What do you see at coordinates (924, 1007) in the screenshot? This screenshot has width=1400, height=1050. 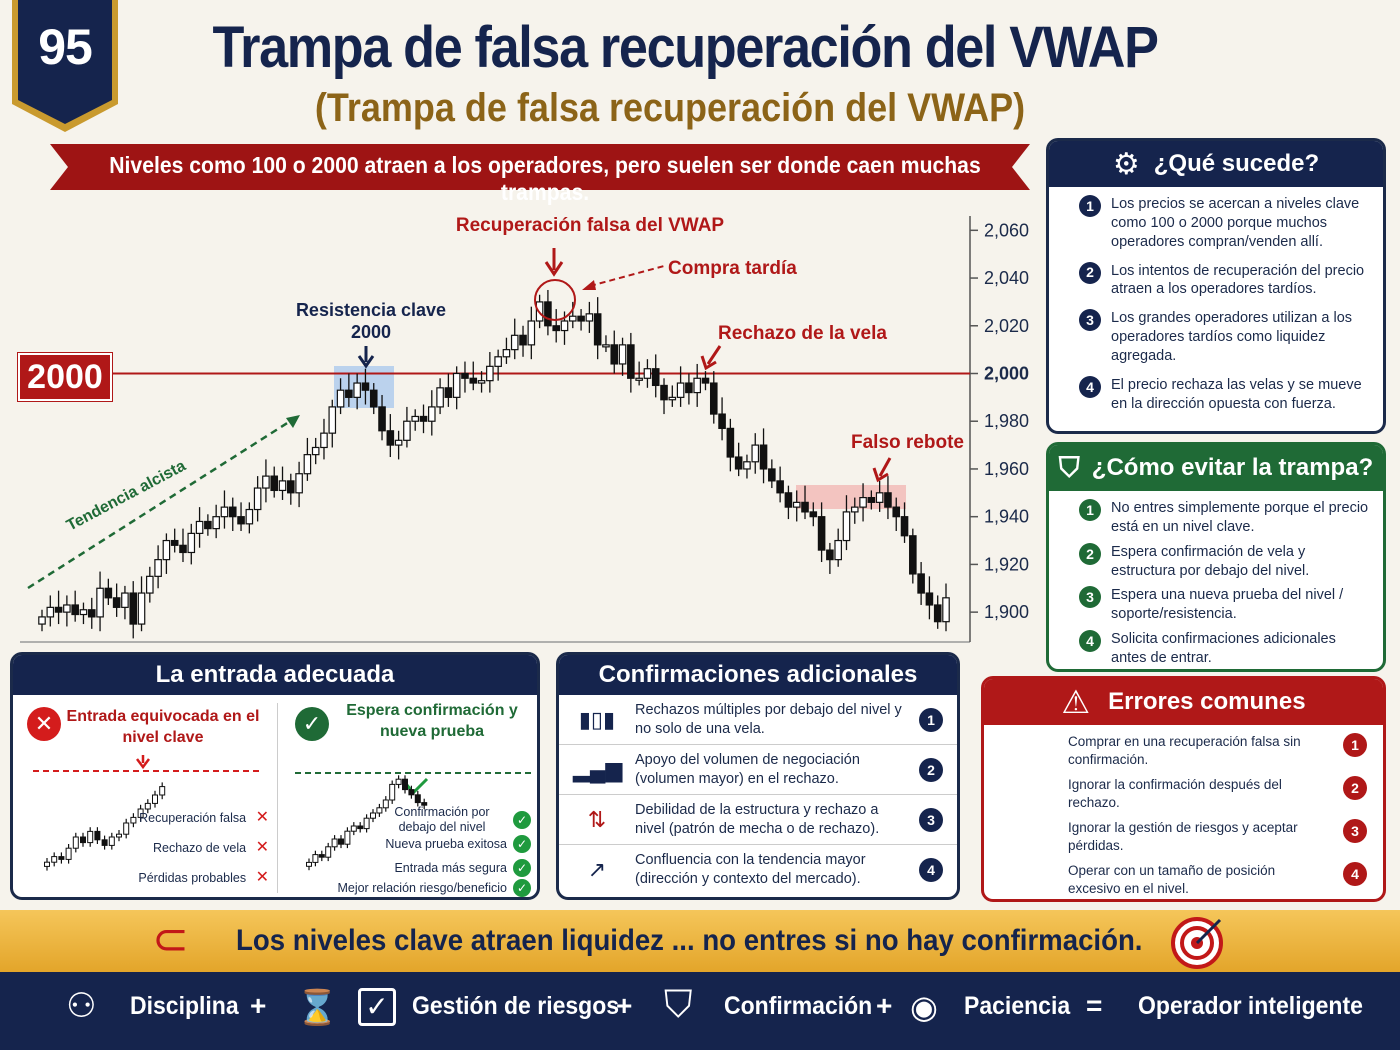 I see `eye-icon: ◉` at bounding box center [924, 1007].